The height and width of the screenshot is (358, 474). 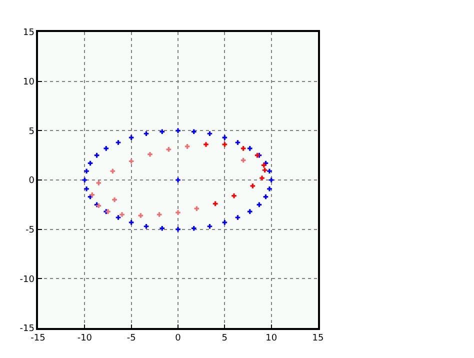 I want to click on x-tick-label: 15, so click(x=318, y=339).